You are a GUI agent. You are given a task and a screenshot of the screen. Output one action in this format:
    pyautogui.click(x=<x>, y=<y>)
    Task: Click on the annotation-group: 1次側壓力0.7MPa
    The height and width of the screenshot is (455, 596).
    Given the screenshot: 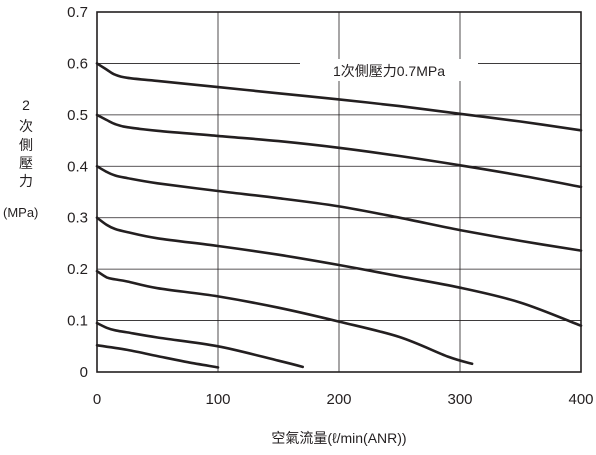 What is the action you would take?
    pyautogui.click(x=389, y=70)
    